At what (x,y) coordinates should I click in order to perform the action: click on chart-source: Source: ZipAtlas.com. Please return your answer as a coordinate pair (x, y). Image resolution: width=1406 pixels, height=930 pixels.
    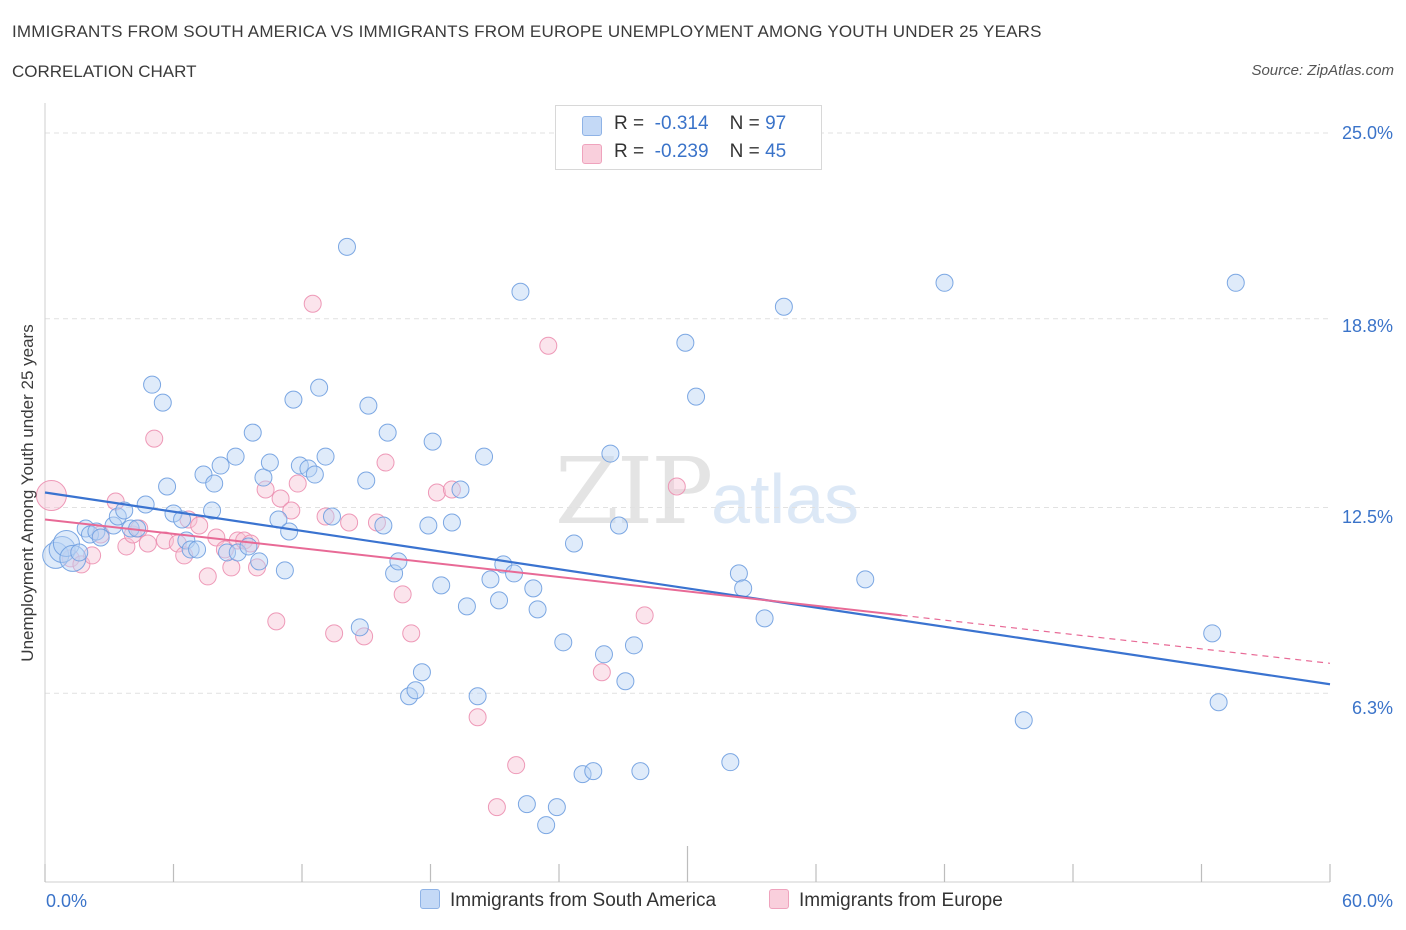
    Looking at the image, I should click on (1322, 70).